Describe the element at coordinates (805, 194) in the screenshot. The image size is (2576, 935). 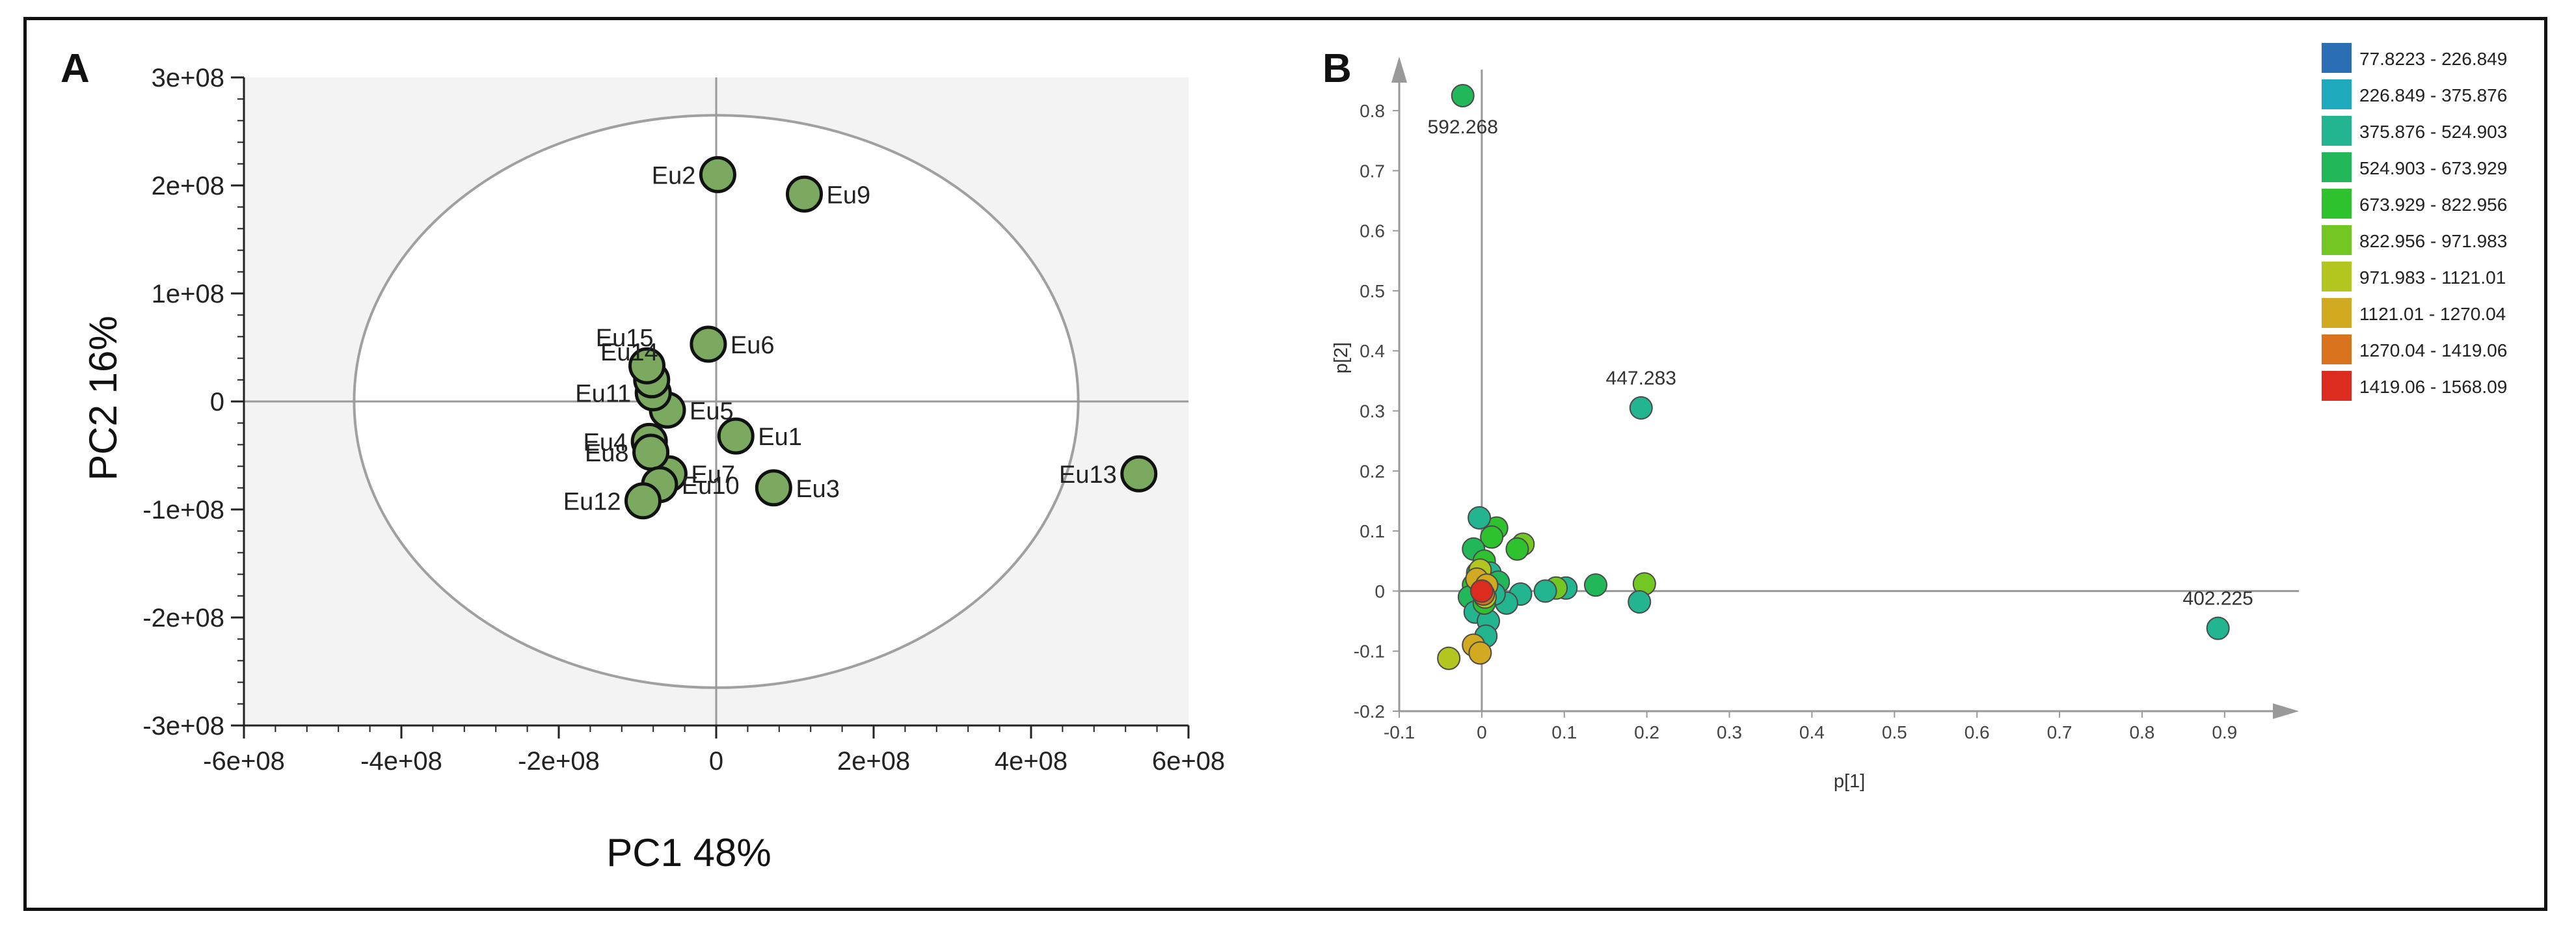
I see `panel-a-point-eu9` at that location.